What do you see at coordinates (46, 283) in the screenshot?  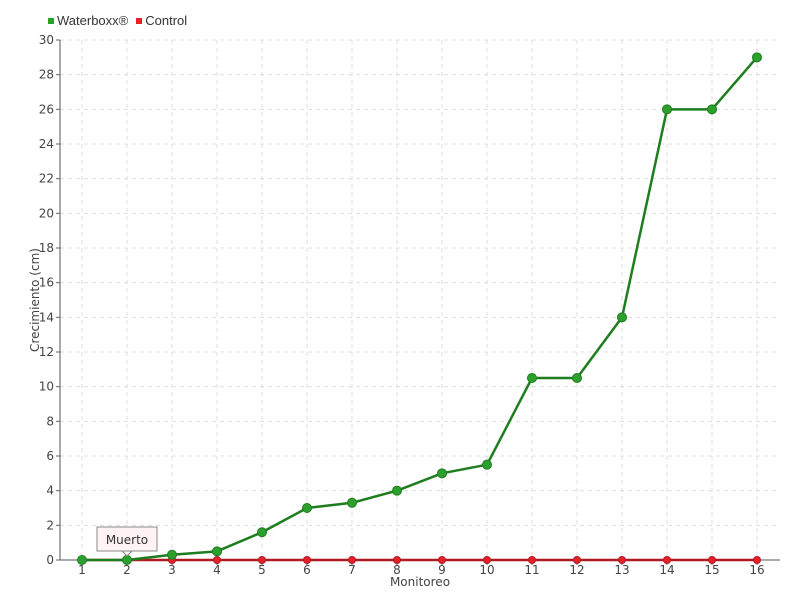 I see `y-tick-label: 16` at bounding box center [46, 283].